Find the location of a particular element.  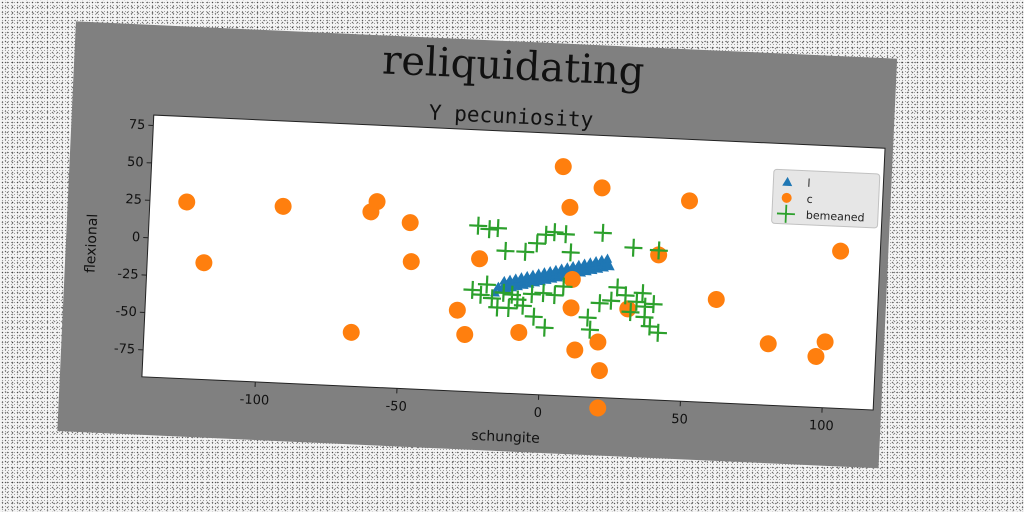

y-tick-label: 75 is located at coordinates (136, 125).